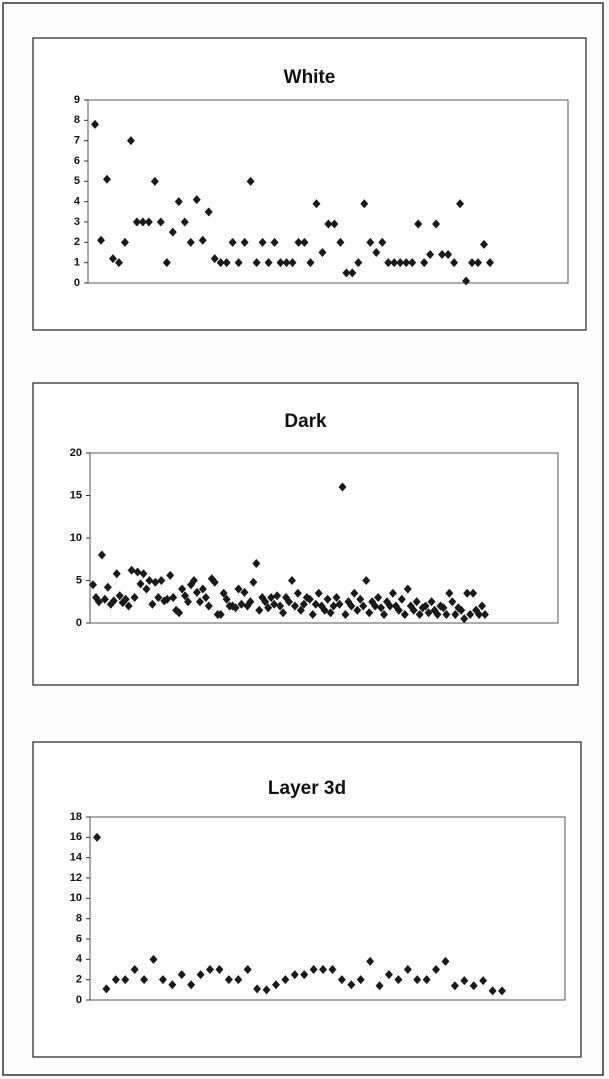  Describe the element at coordinates (327, 908) in the screenshot. I see `plot-area` at that location.